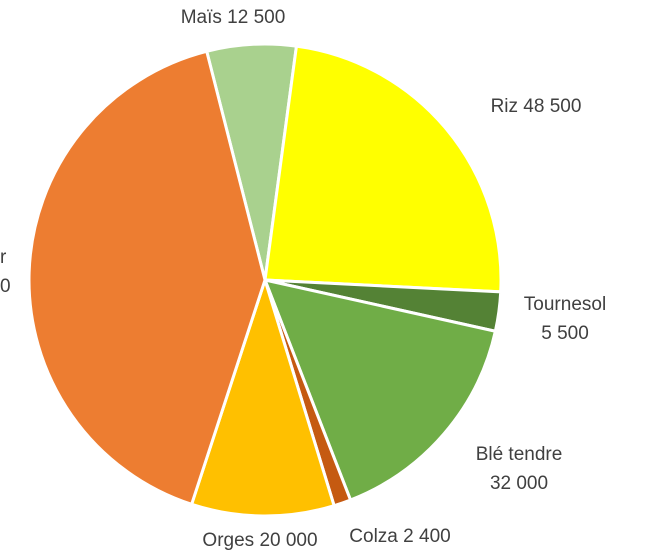 The image size is (647, 560). What do you see at coordinates (373, 536) in the screenshot?
I see `slice-name: Colza` at bounding box center [373, 536].